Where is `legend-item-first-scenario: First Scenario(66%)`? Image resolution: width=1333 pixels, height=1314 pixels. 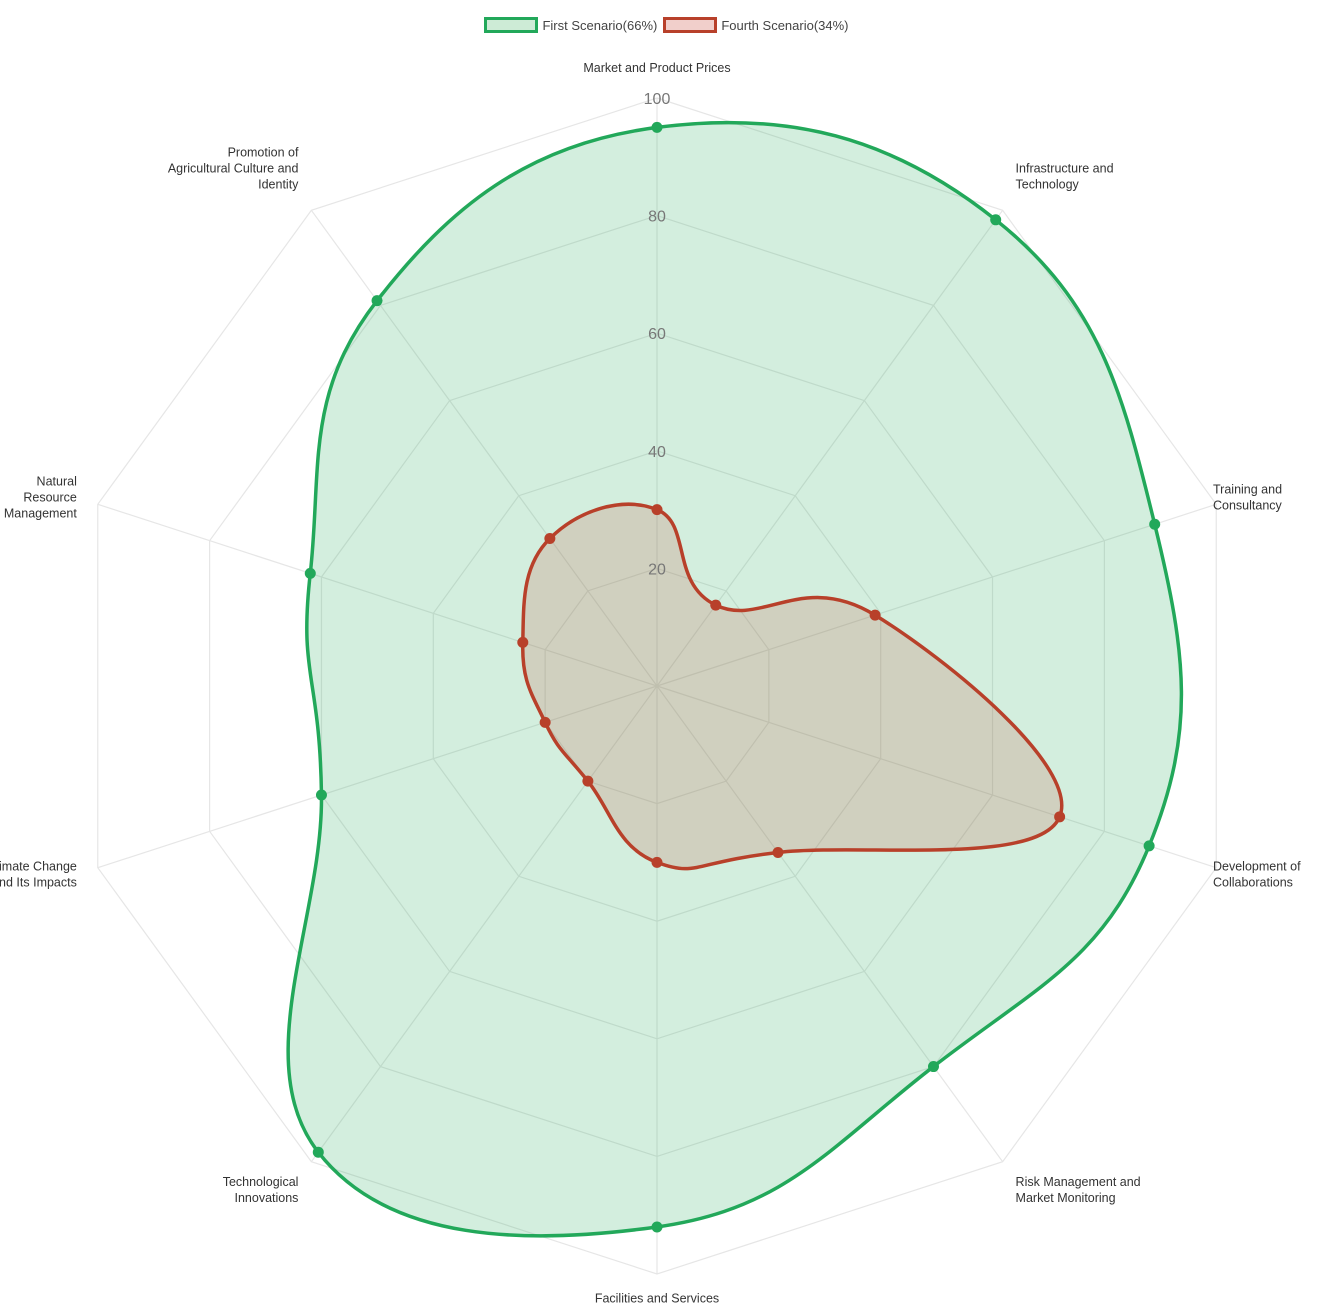 legend-item-first-scenario: First Scenario(66%) is located at coordinates (570, 25).